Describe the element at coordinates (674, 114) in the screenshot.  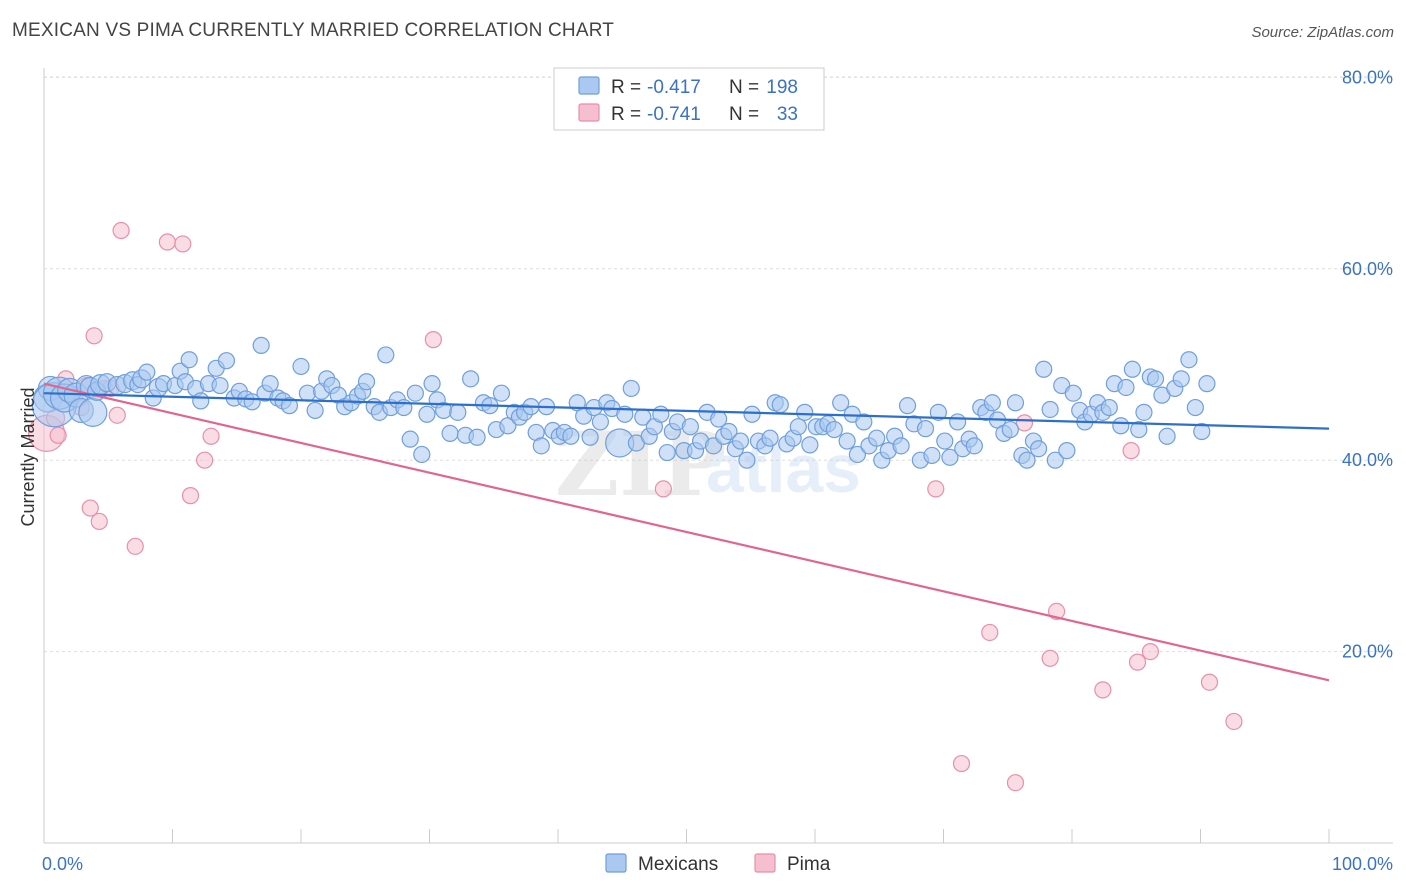
I see `legend-r-value-pima: -0.741` at that location.